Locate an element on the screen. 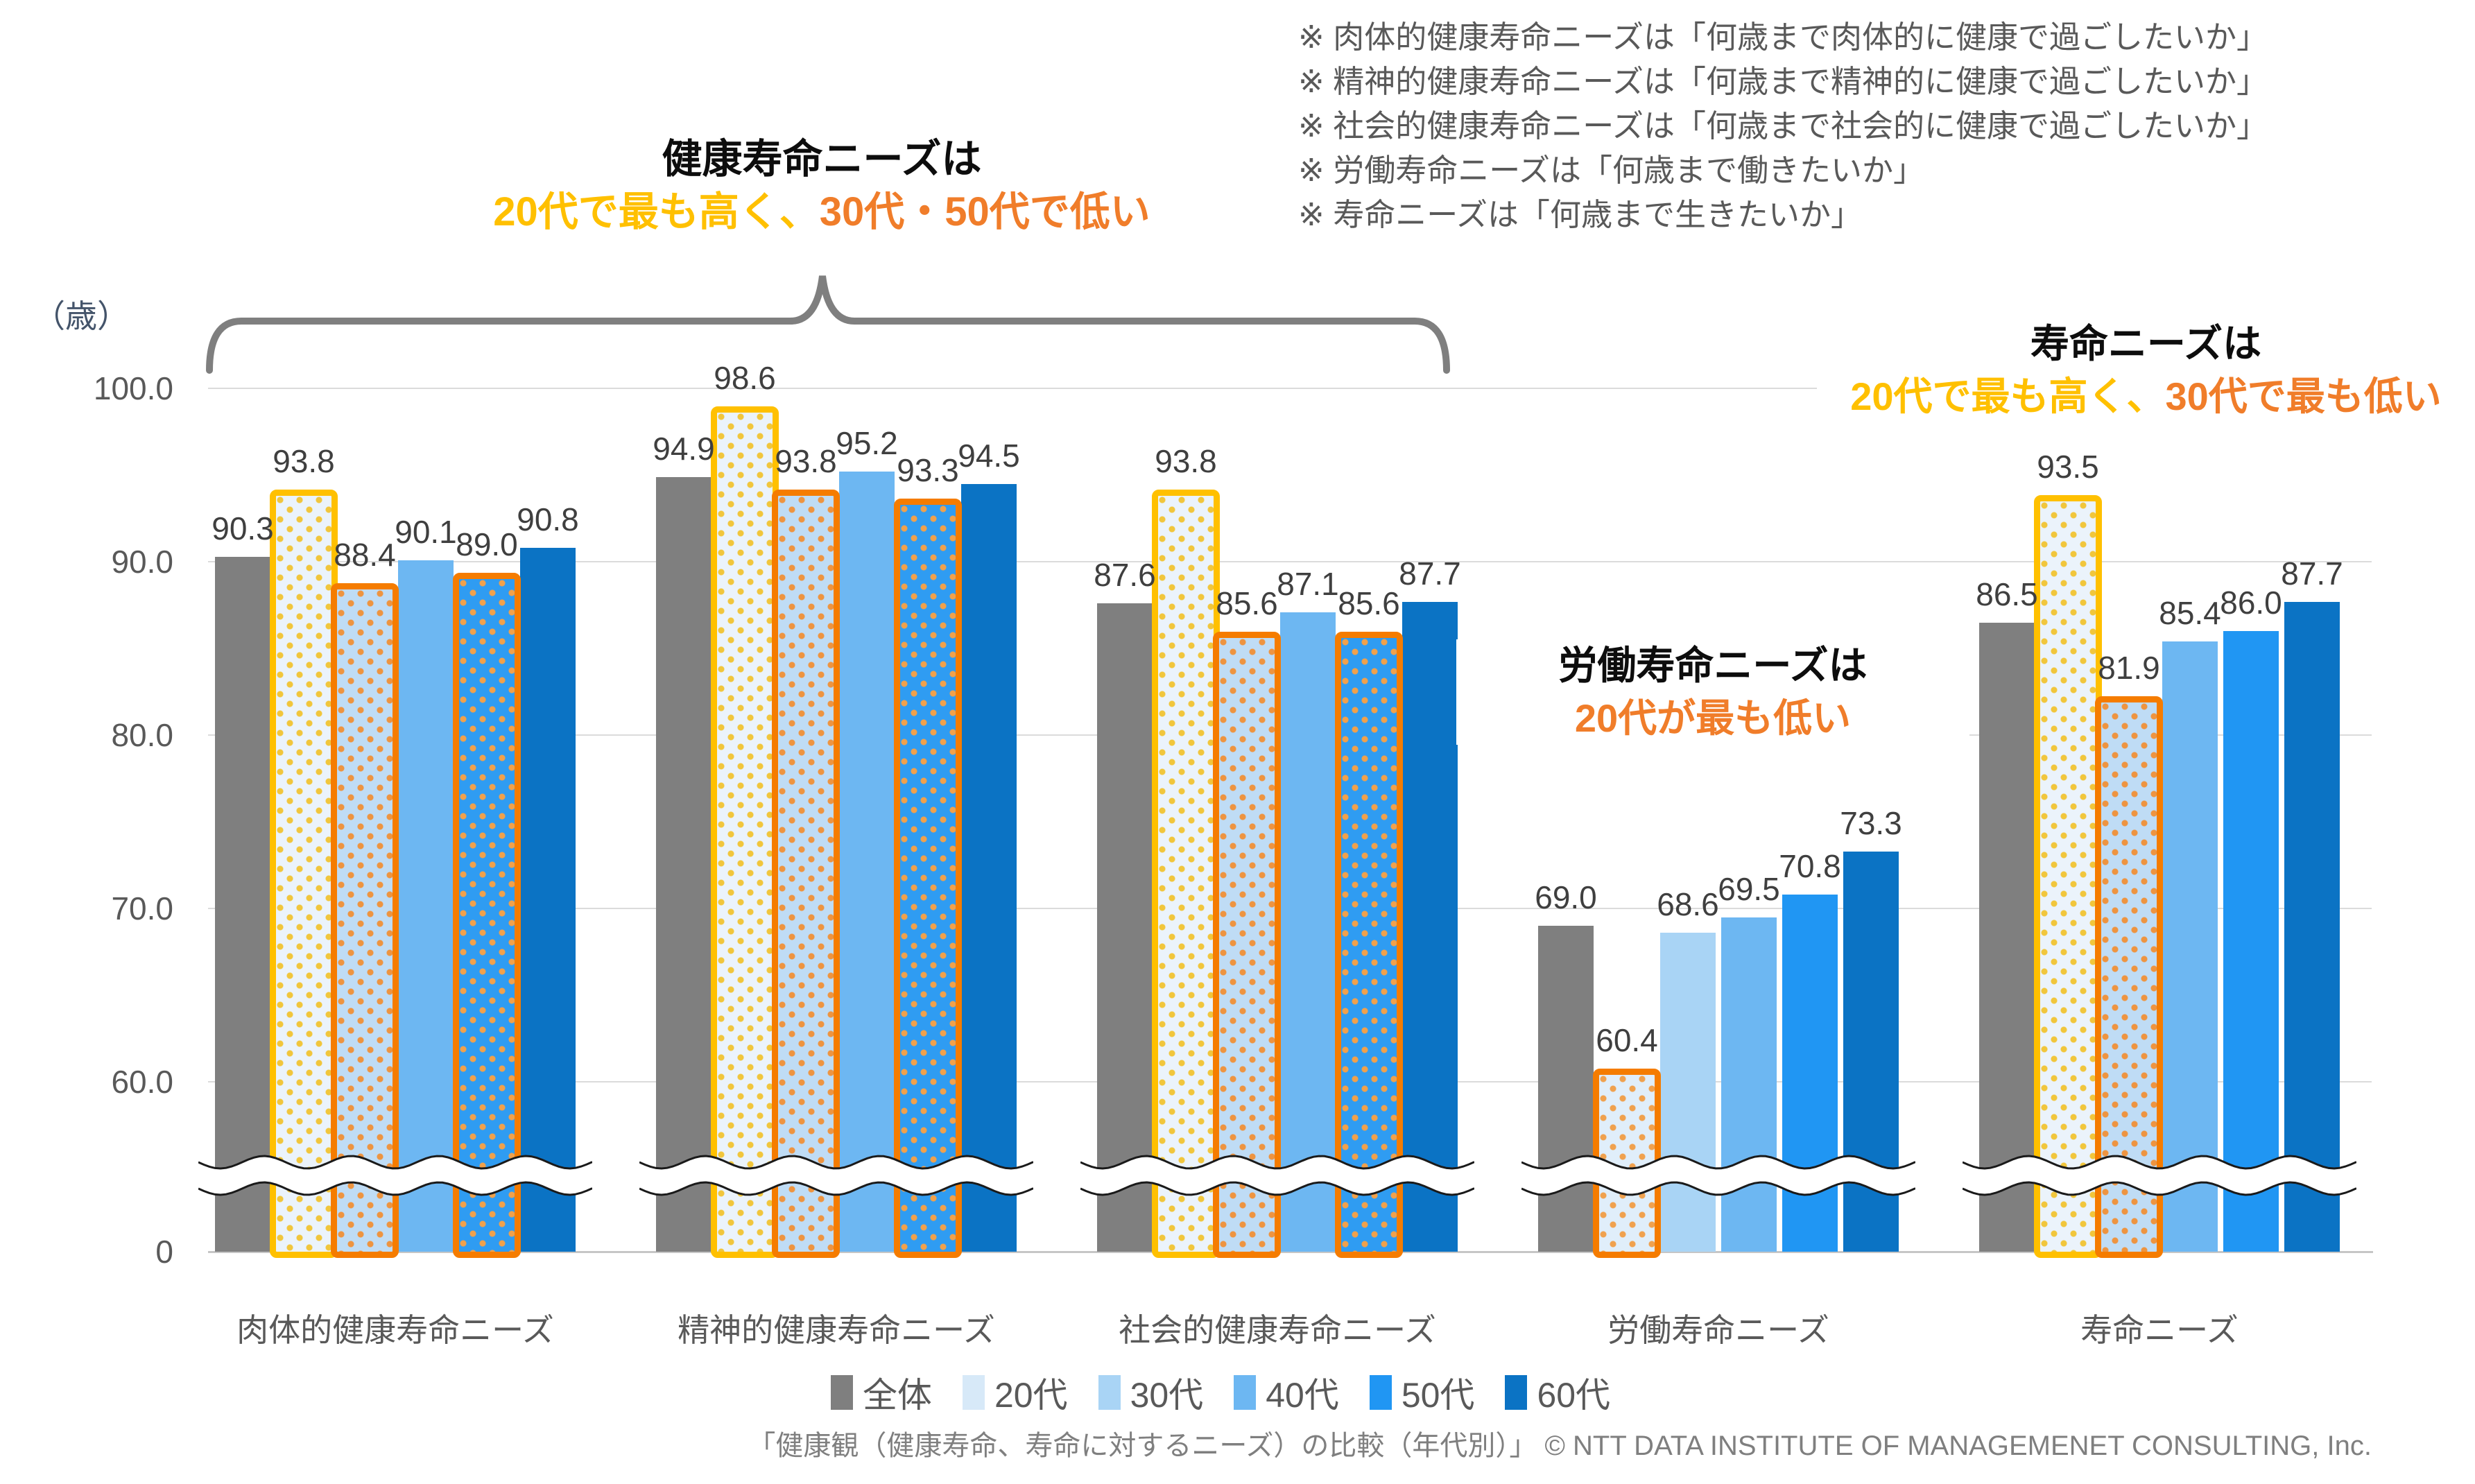 Image resolution: width=2475 pixels, height=1484 pixels. labor-annotation-orange: 20代が最も低い is located at coordinates (1713, 718).